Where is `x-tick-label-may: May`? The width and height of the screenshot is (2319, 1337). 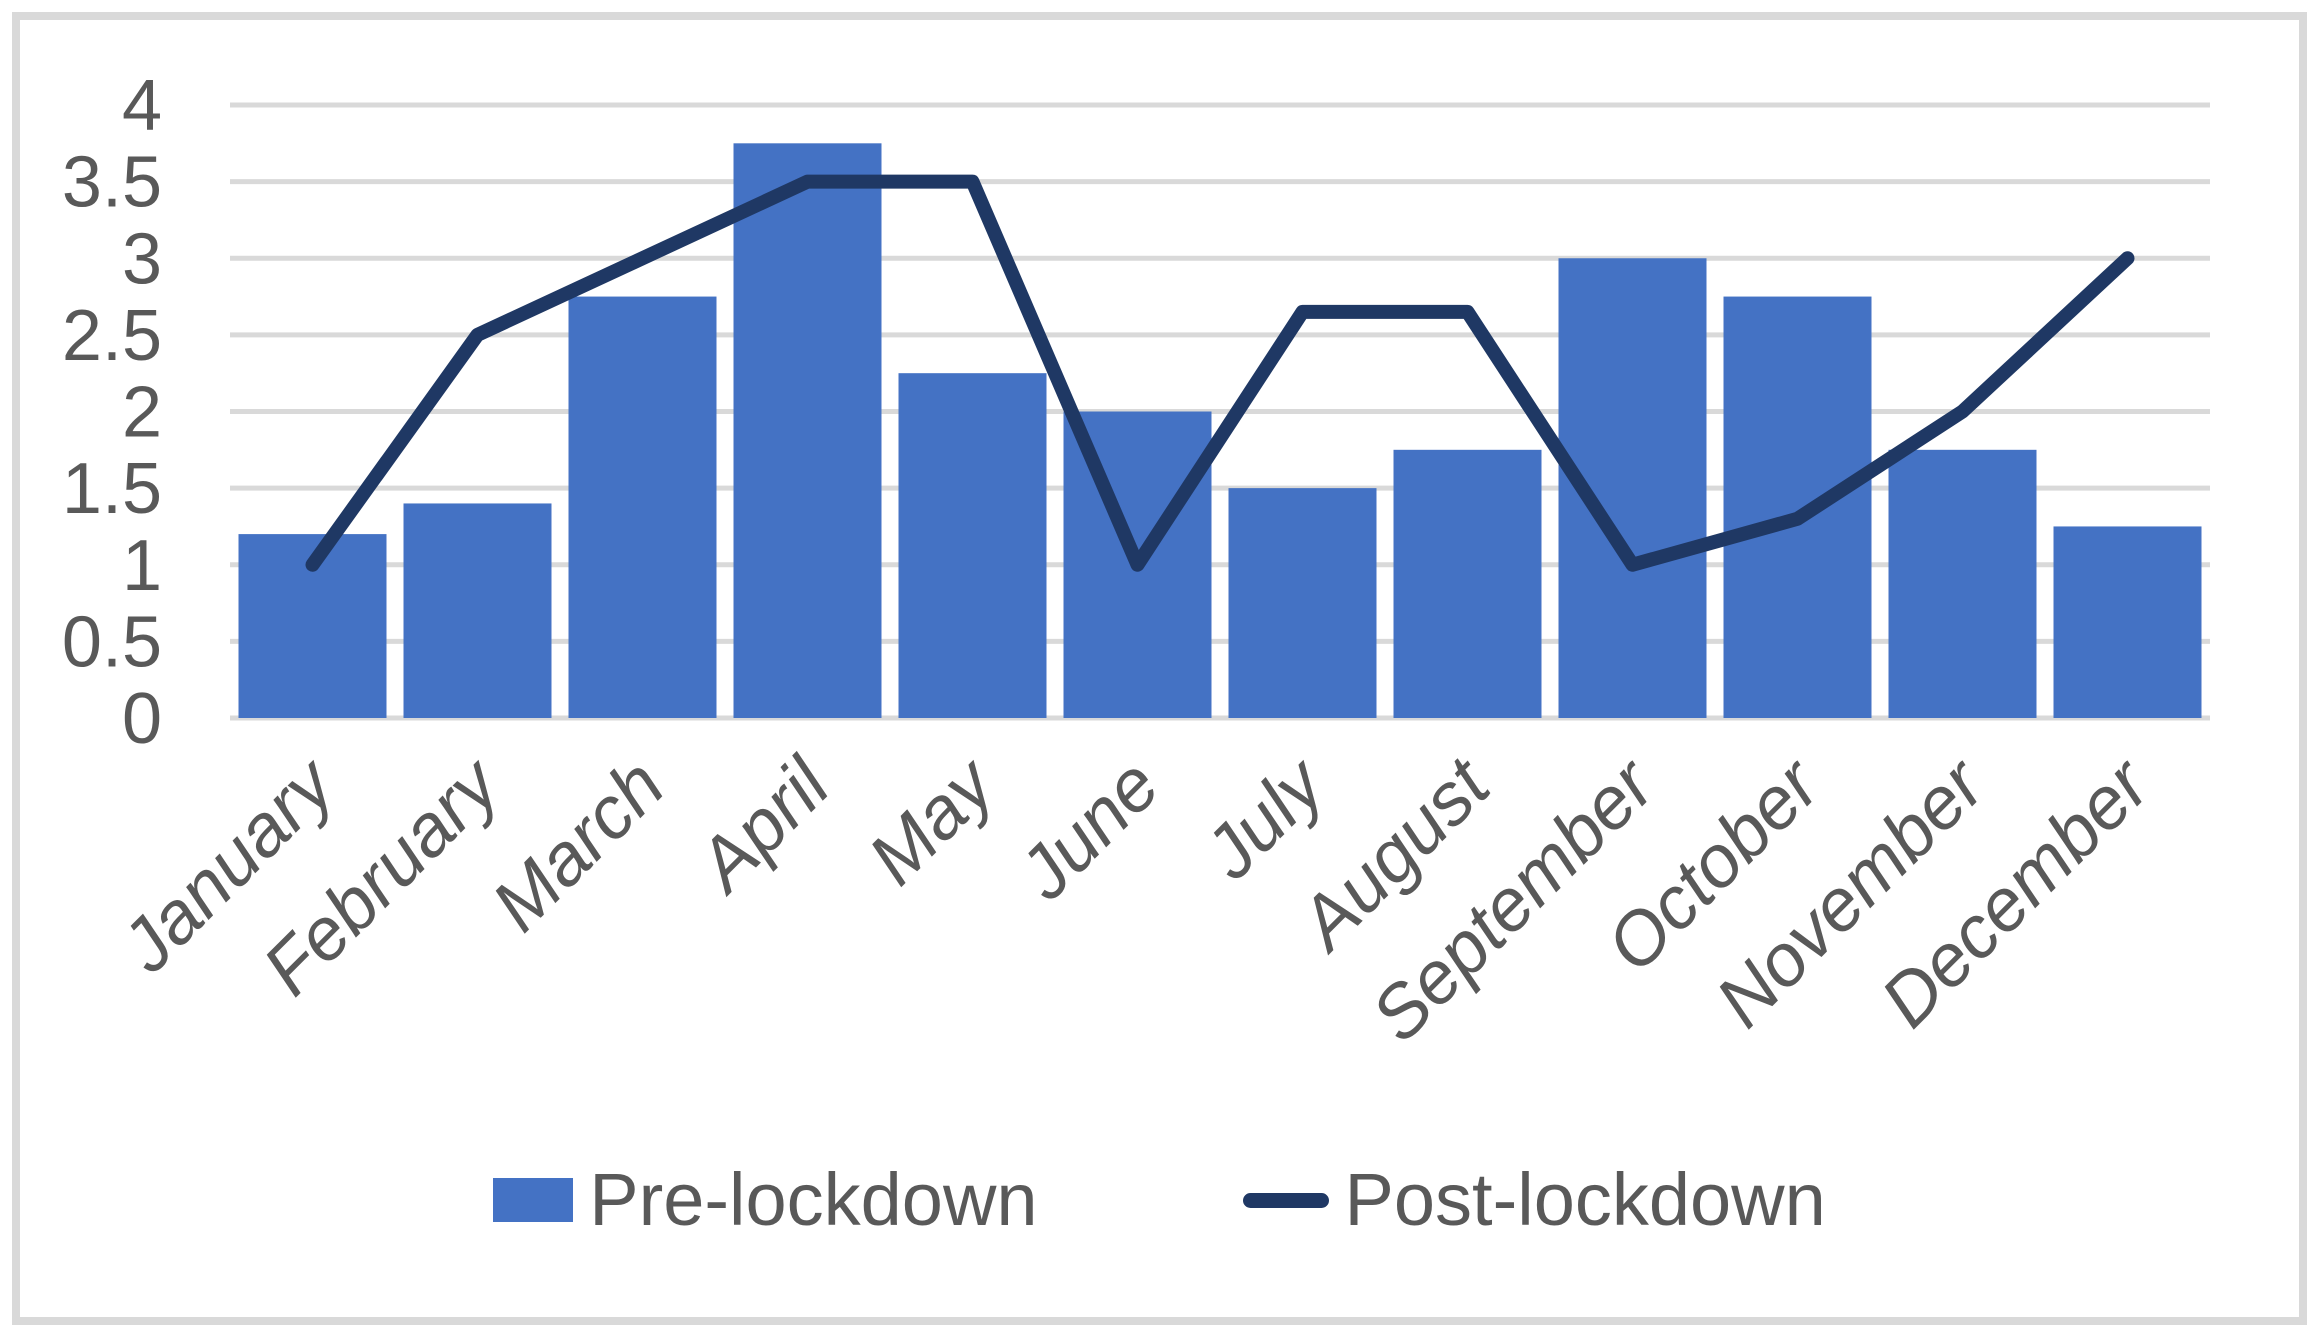 x-tick-label-may: May is located at coordinates (932, 820).